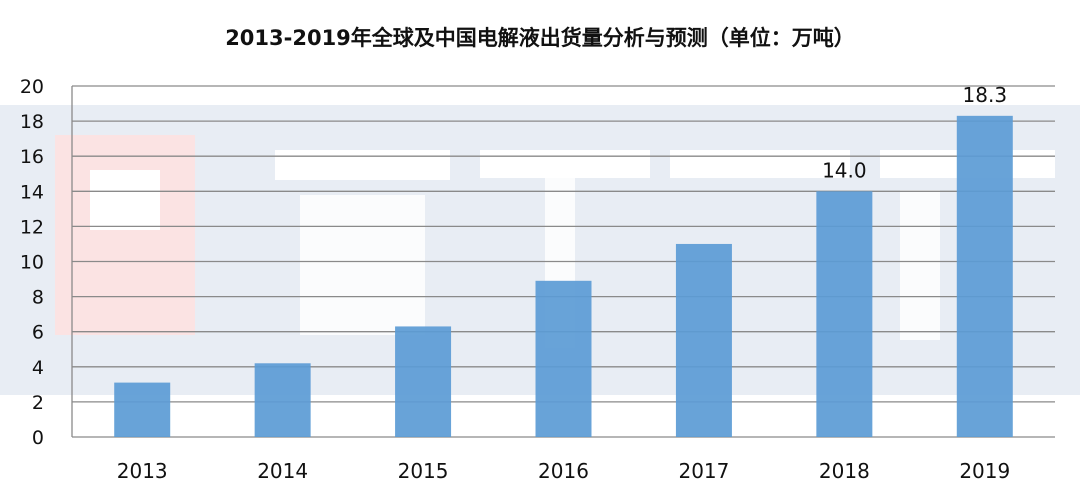 This screenshot has width=1080, height=500. Describe the element at coordinates (844, 471) in the screenshot. I see `x-tick-label: 2018` at that location.